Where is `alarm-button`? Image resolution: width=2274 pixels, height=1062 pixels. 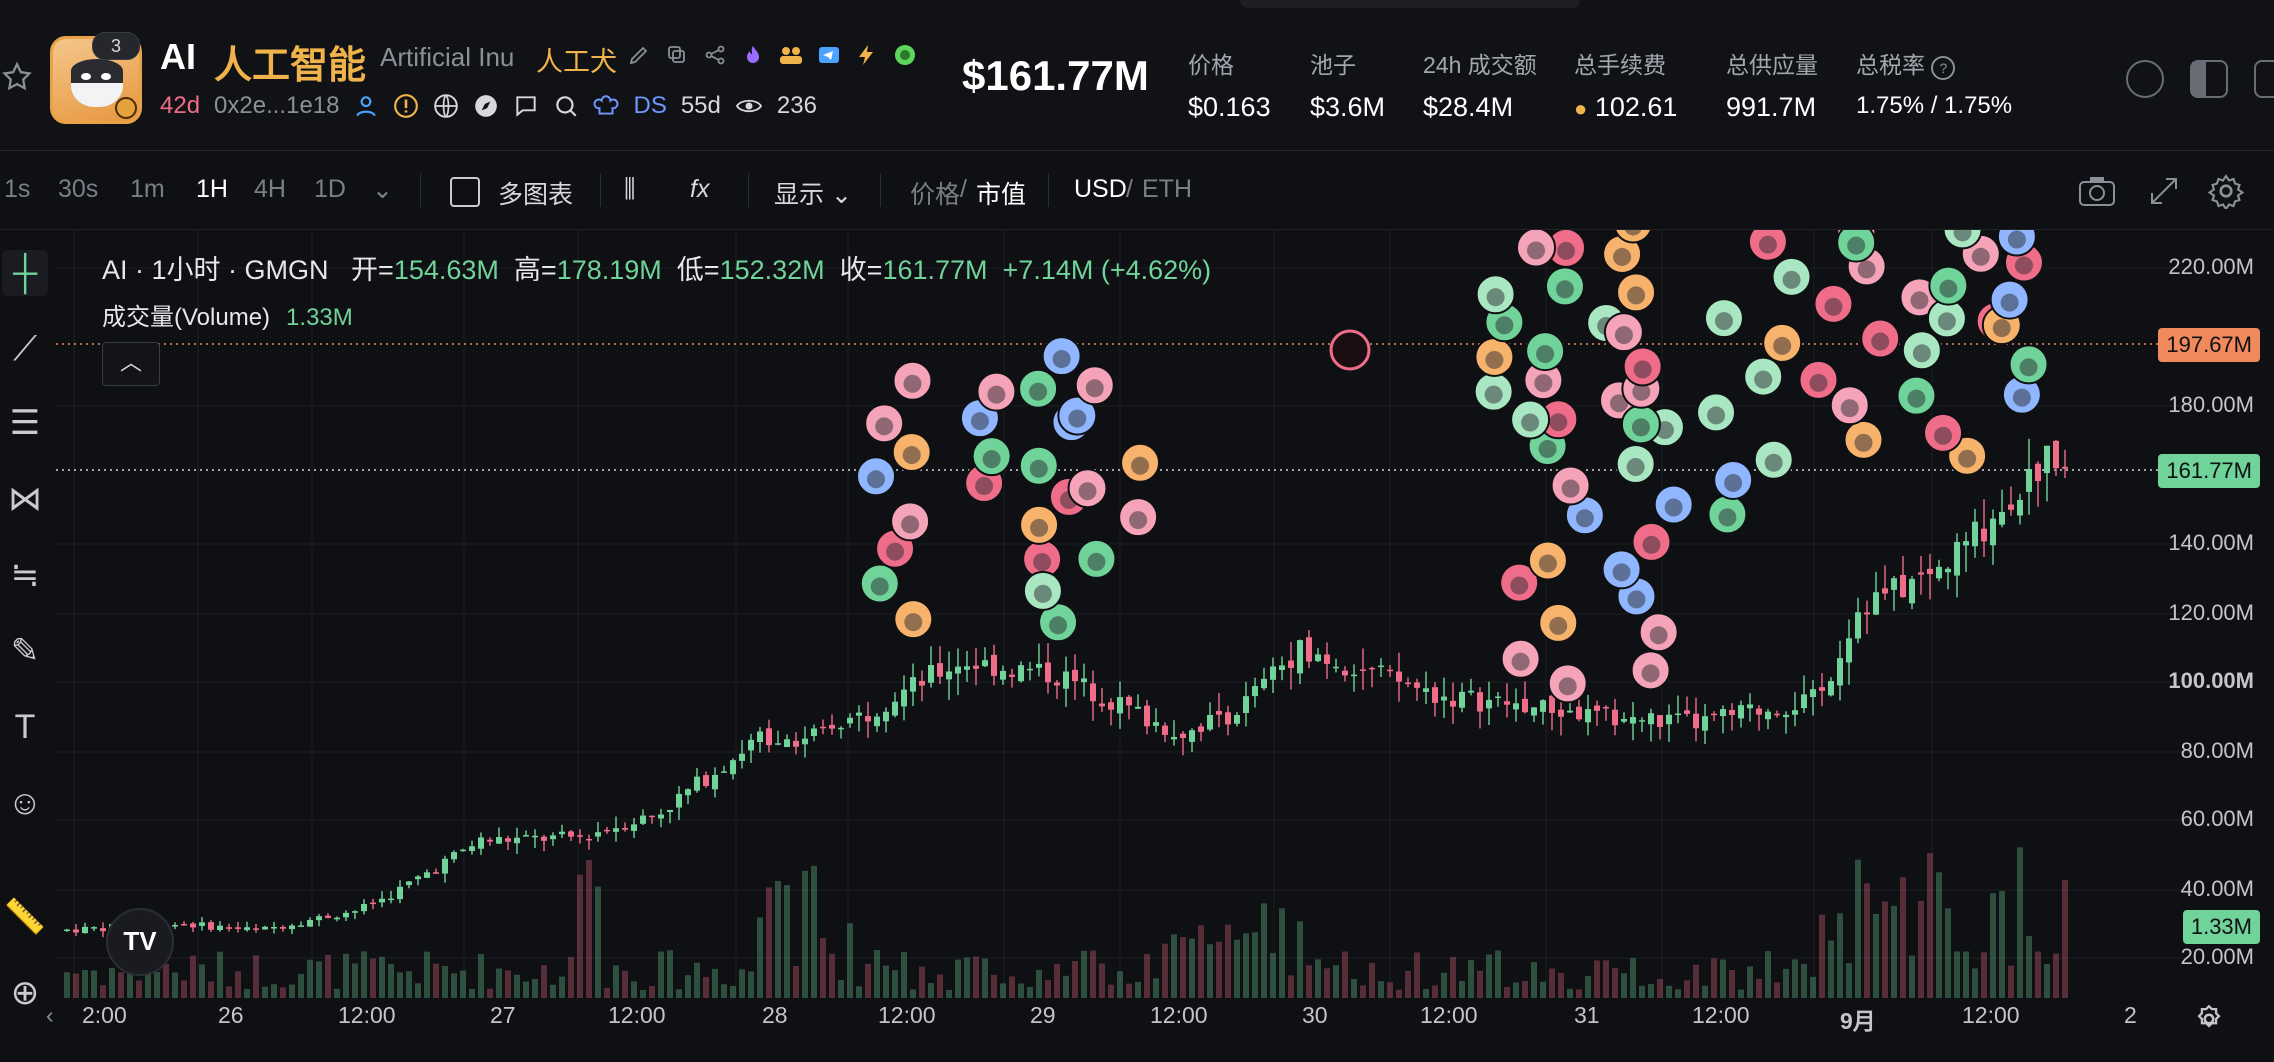 alarm-button is located at coordinates (2145, 79).